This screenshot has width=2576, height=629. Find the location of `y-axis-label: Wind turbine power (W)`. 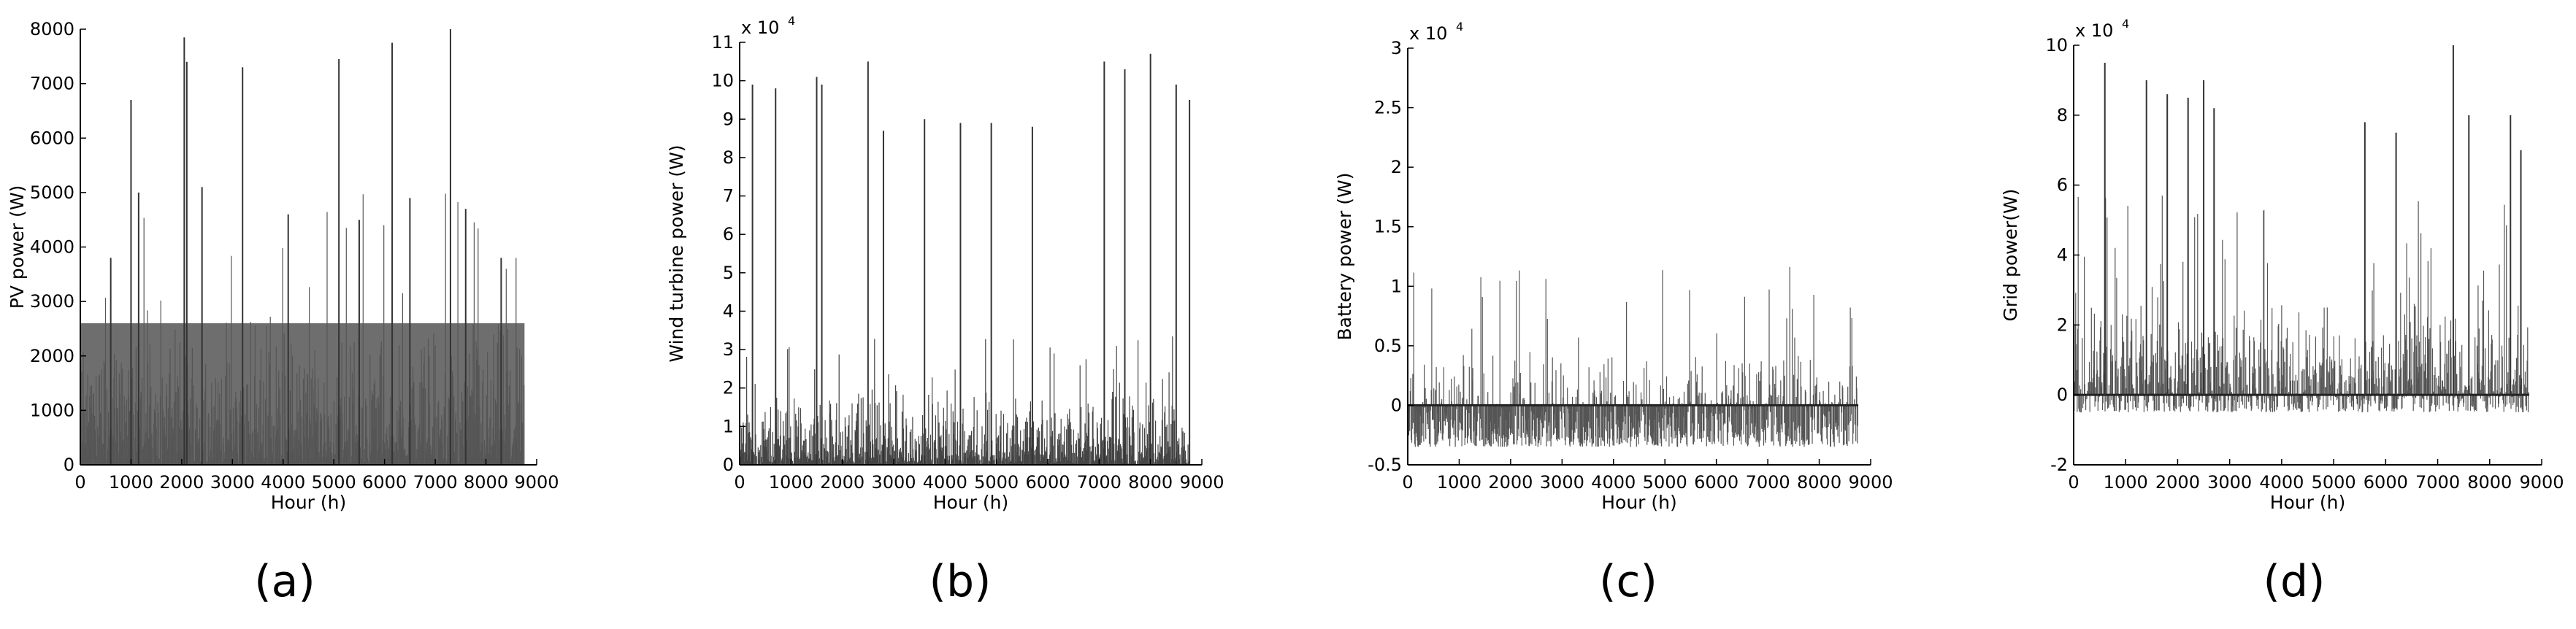

y-axis-label: Wind turbine power (W) is located at coordinates (676, 253).